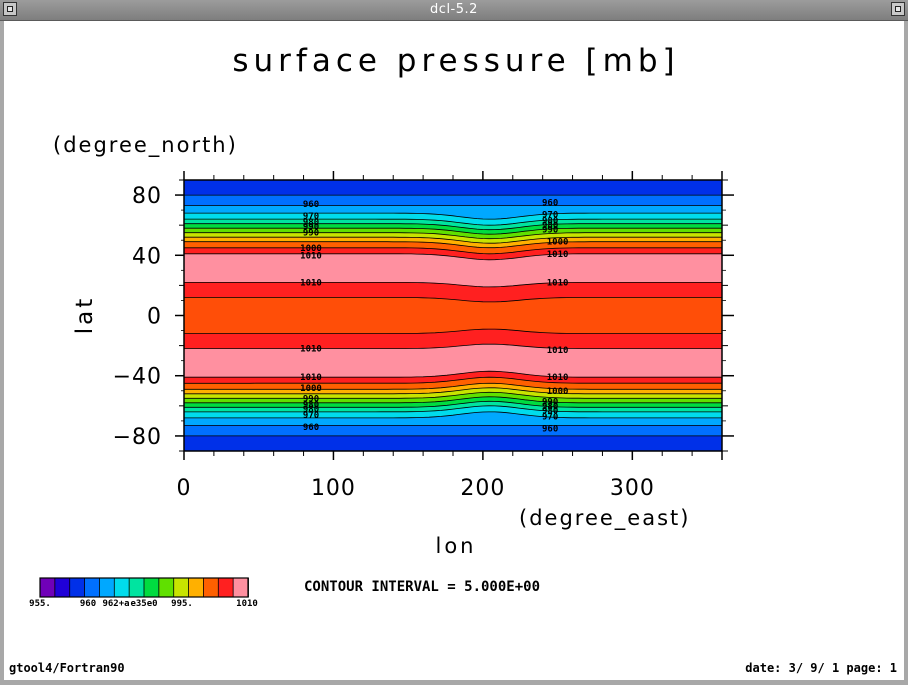 The height and width of the screenshot is (685, 908). Describe the element at coordinates (85, 315) in the screenshot. I see `y-axis-label: lat` at that location.